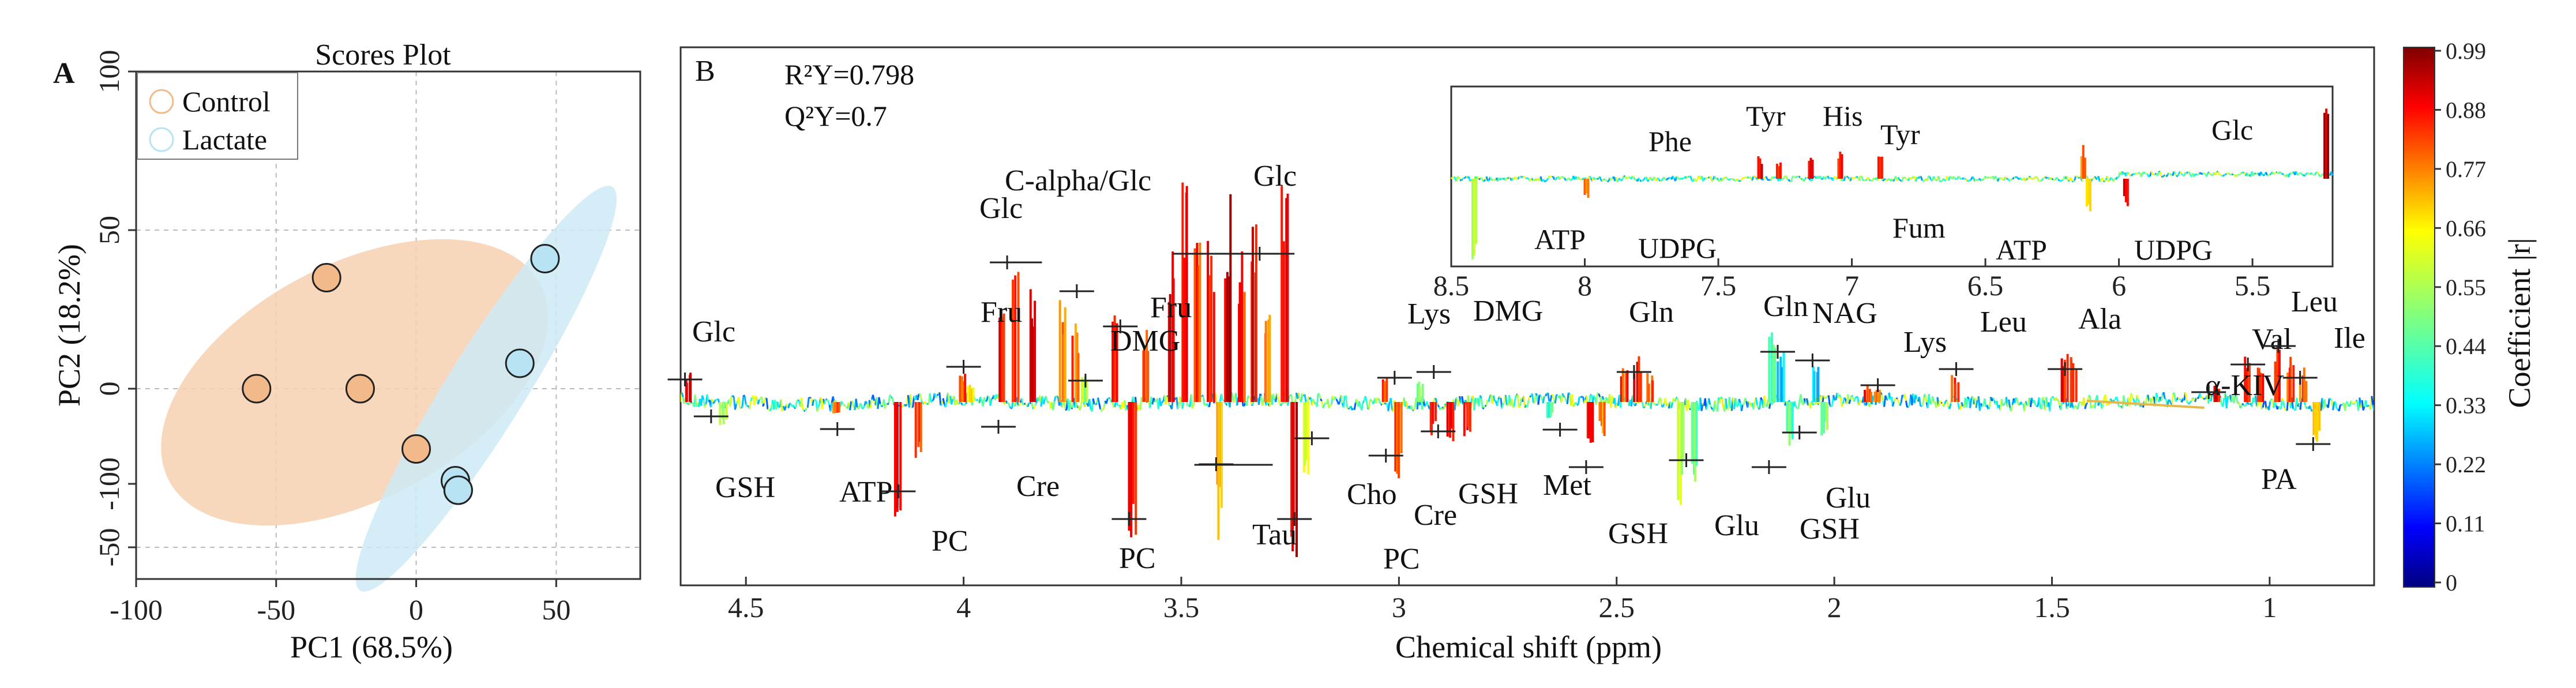 This screenshot has width=2576, height=688. What do you see at coordinates (1919, 228) in the screenshot?
I see `inset-annotation-label: Fum` at bounding box center [1919, 228].